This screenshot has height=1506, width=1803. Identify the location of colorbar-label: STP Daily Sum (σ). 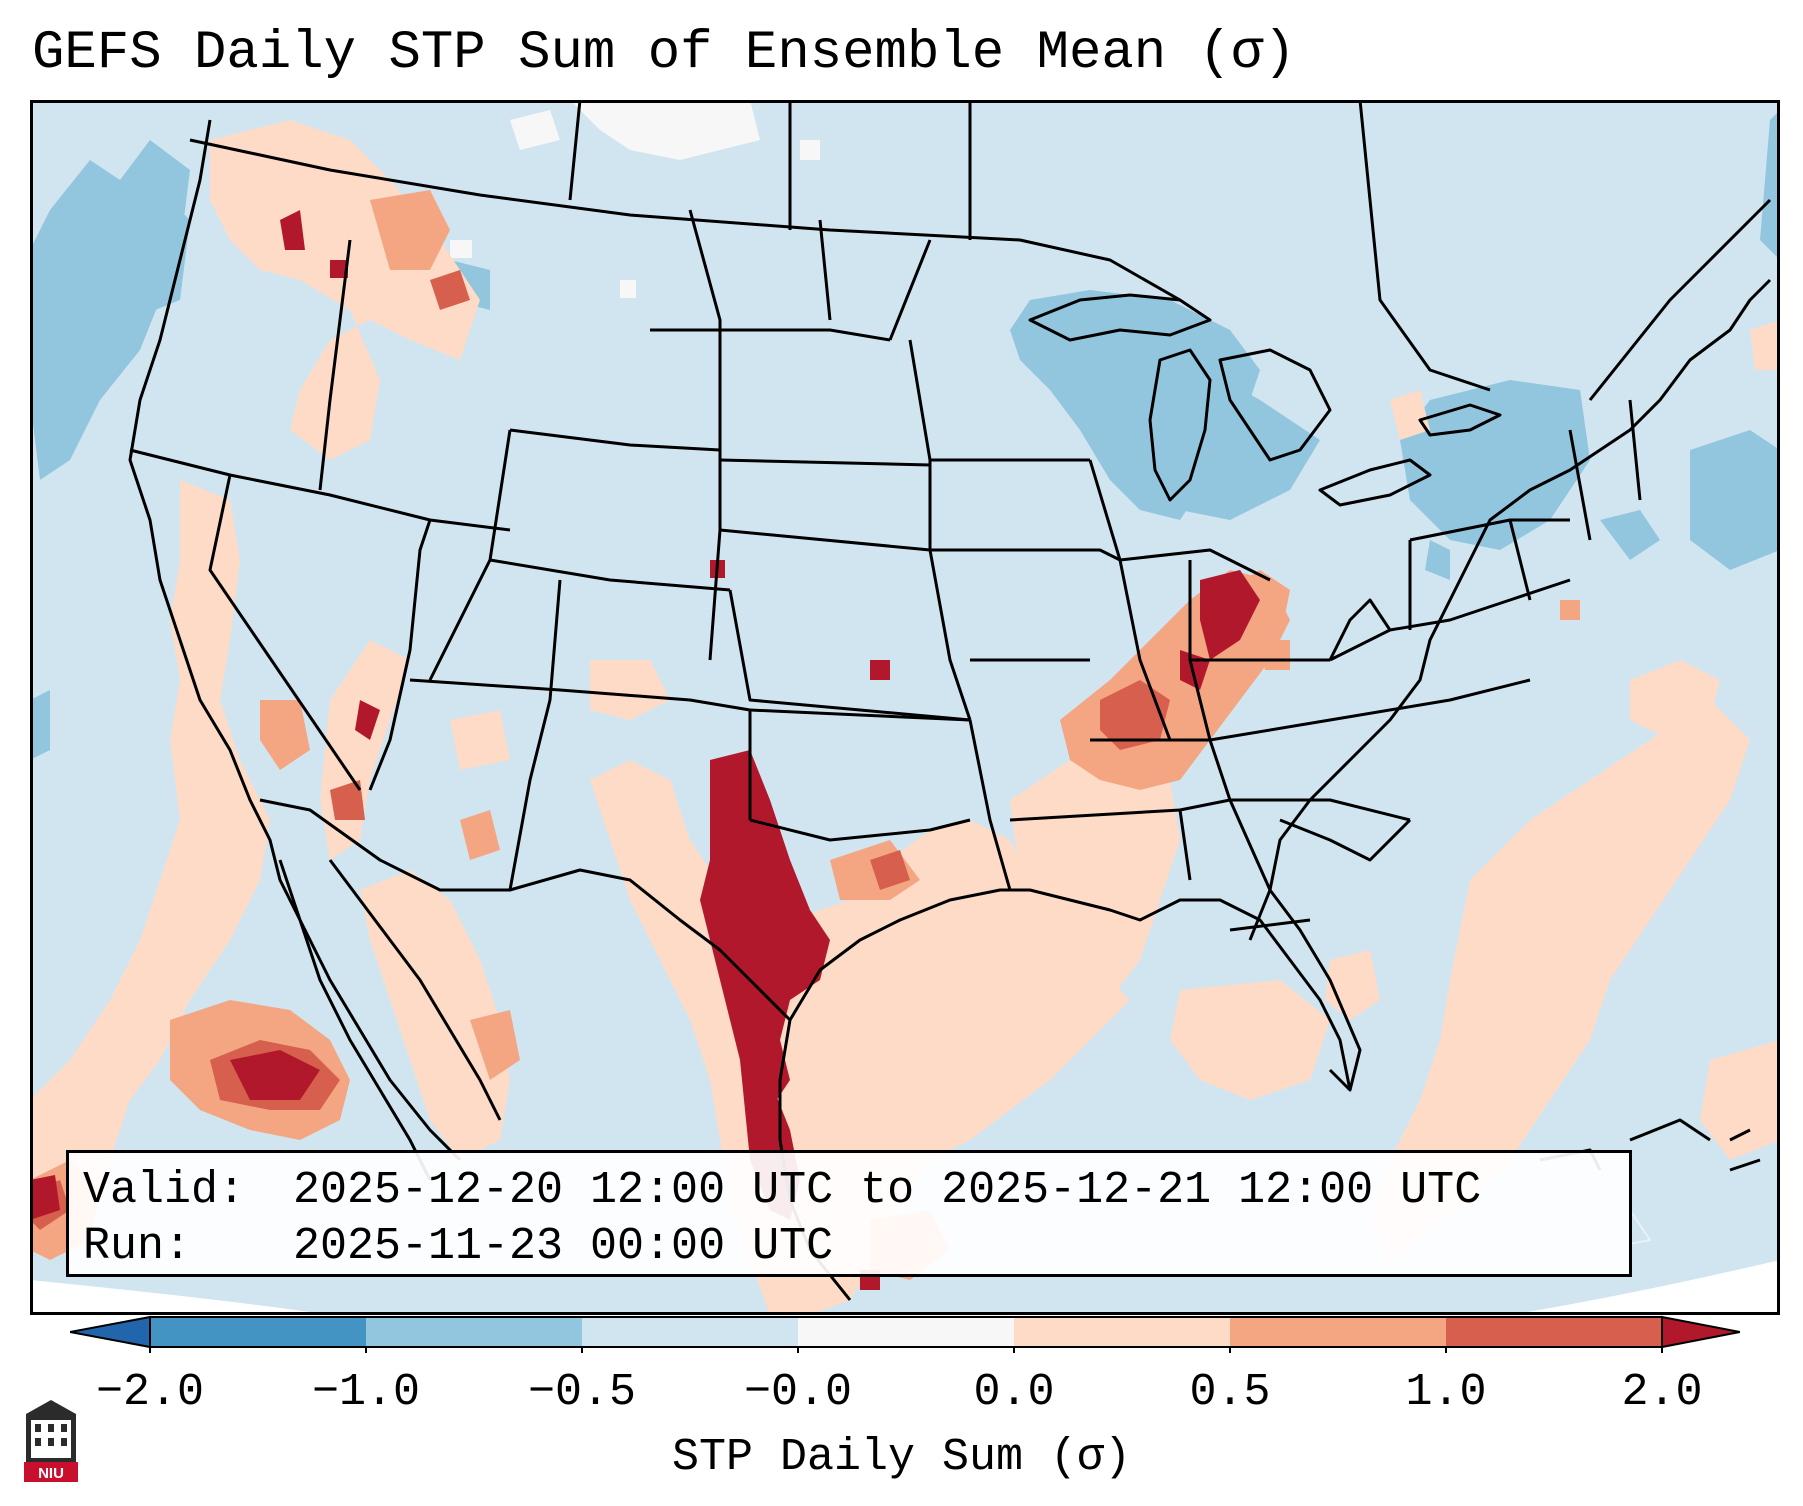
(901, 1457).